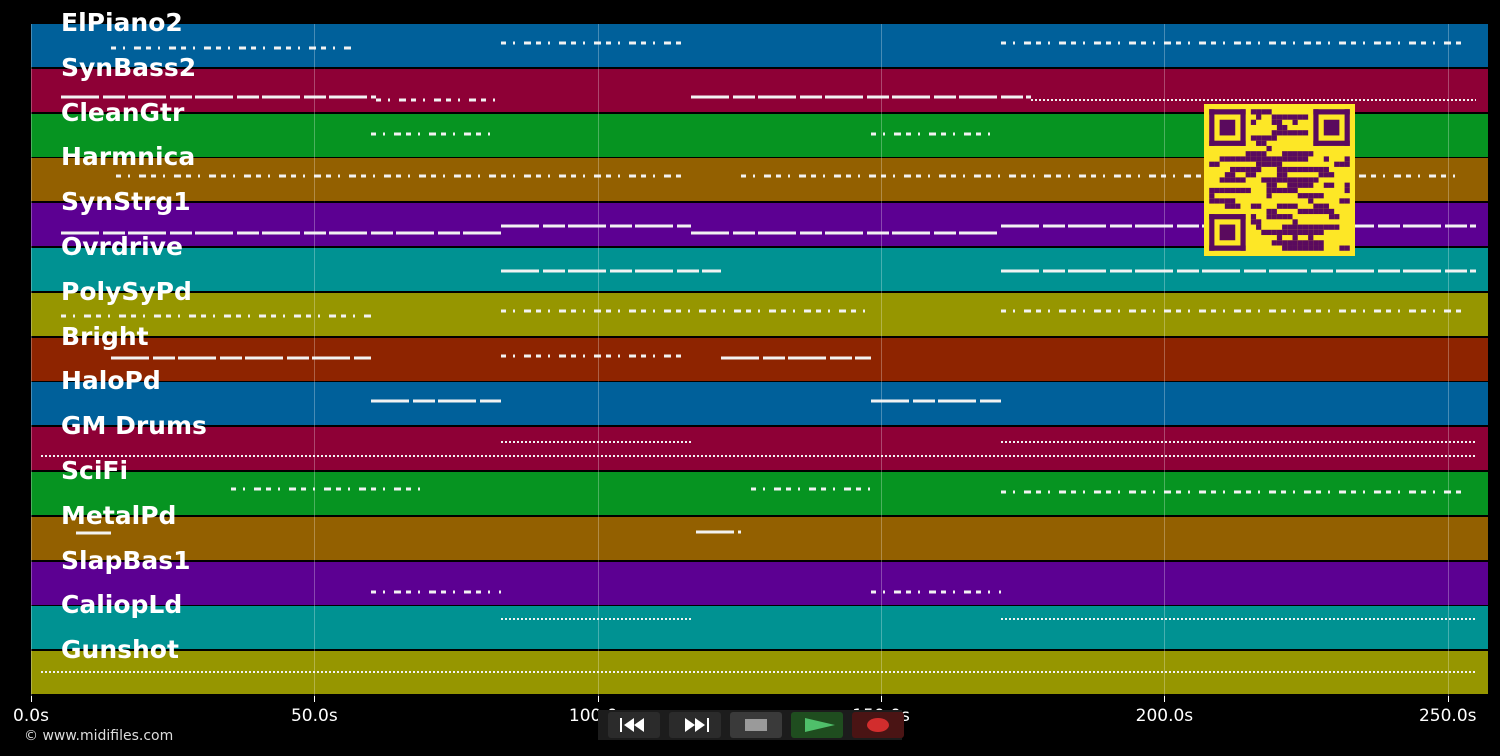  Describe the element at coordinates (105, 336) in the screenshot. I see `track-name: Bright` at that location.